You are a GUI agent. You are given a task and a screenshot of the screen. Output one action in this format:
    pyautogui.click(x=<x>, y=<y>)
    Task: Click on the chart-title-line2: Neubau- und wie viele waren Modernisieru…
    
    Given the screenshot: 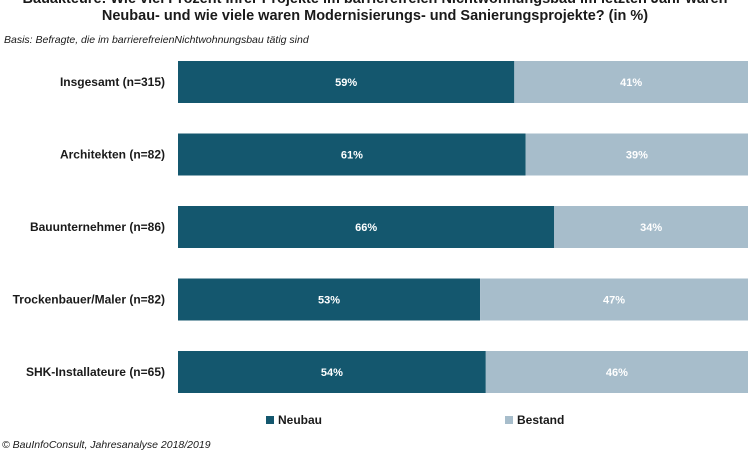 What is the action you would take?
    pyautogui.click(x=375, y=16)
    